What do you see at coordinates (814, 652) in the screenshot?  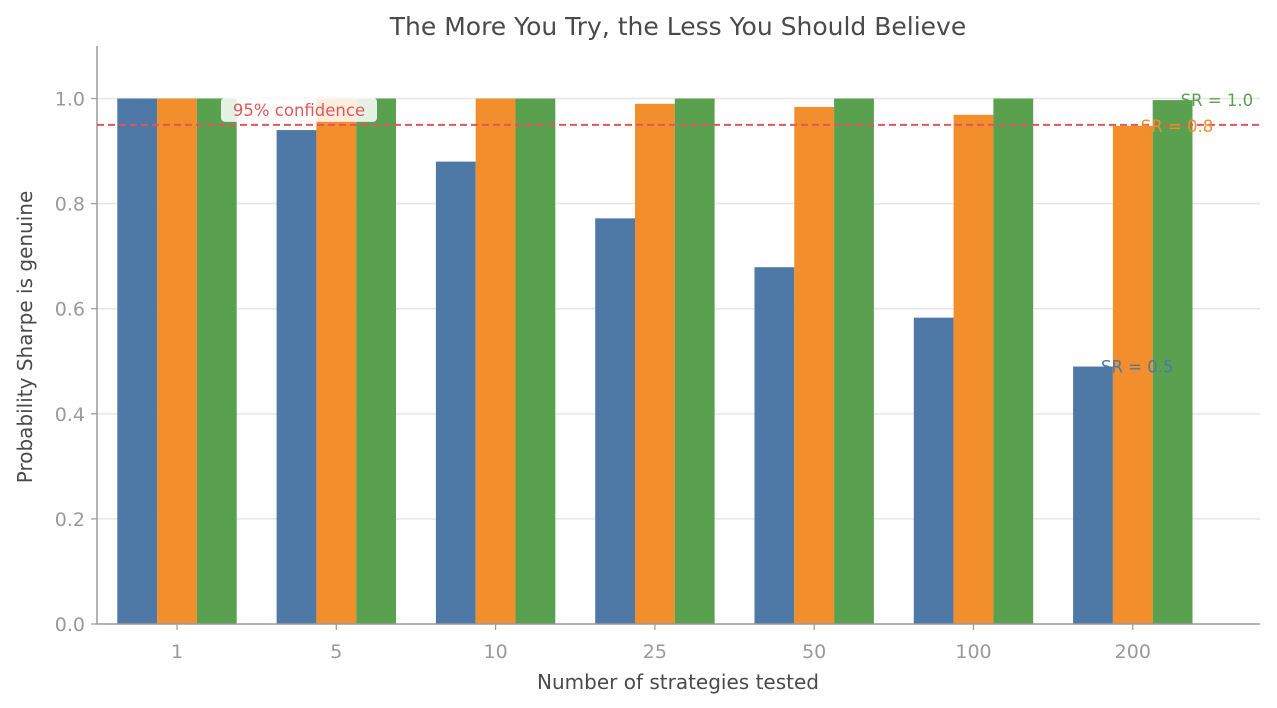 I see `x-tick-label: 50` at bounding box center [814, 652].